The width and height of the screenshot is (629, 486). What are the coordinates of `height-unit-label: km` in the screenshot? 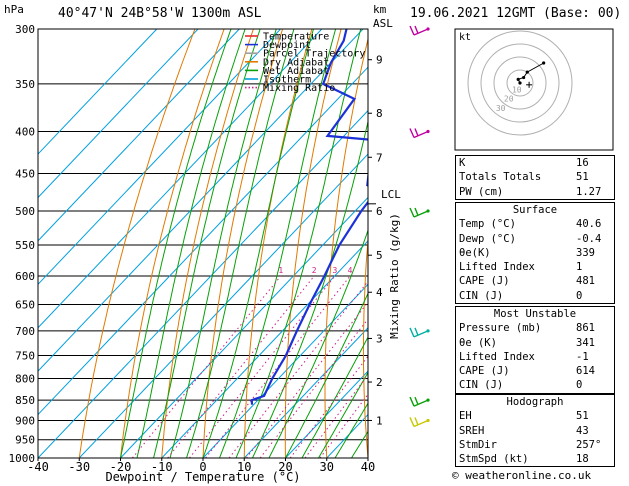 It's located at (380, 9).